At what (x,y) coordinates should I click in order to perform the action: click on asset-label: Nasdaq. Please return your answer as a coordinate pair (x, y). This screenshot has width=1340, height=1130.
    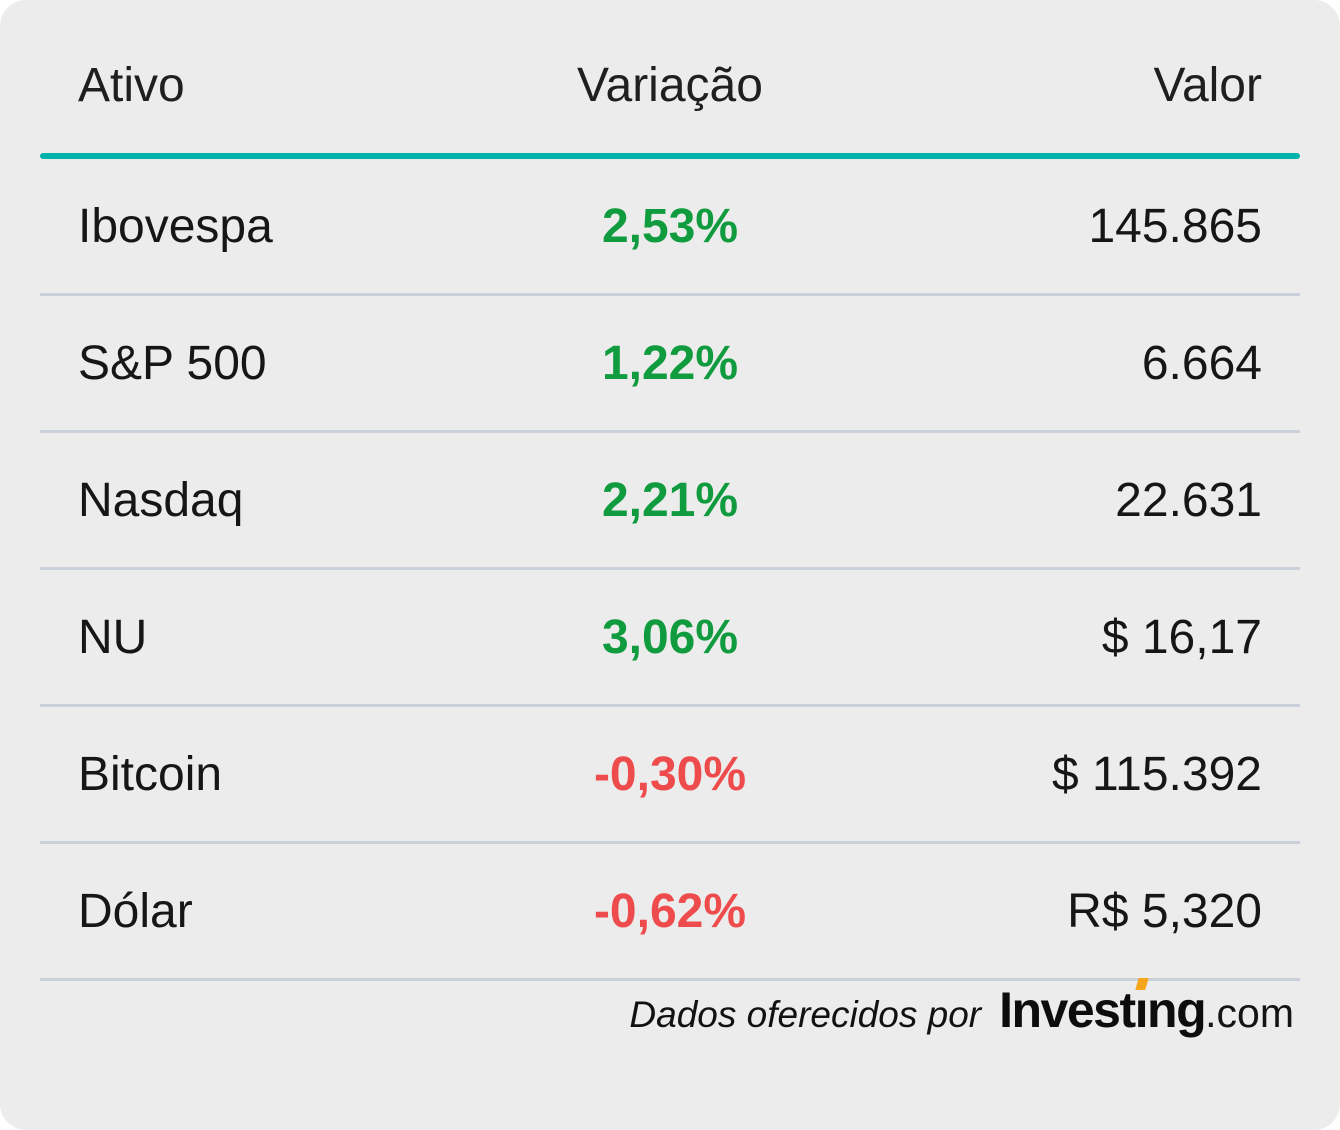
    Looking at the image, I should click on (161, 500).